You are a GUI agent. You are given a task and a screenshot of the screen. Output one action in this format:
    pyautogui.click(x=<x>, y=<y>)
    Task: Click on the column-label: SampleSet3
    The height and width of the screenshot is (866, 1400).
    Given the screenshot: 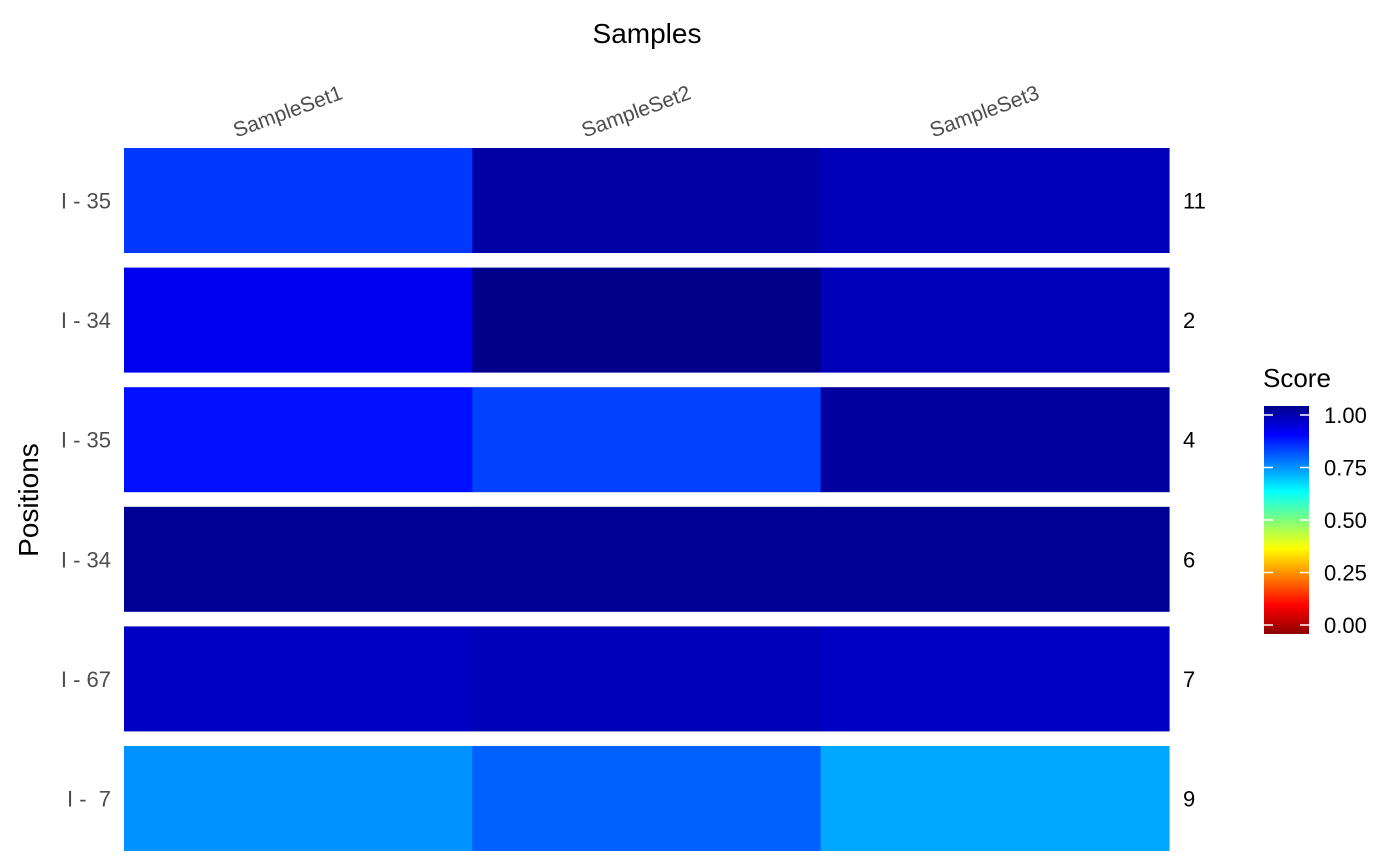 What is the action you would take?
    pyautogui.click(x=984, y=112)
    